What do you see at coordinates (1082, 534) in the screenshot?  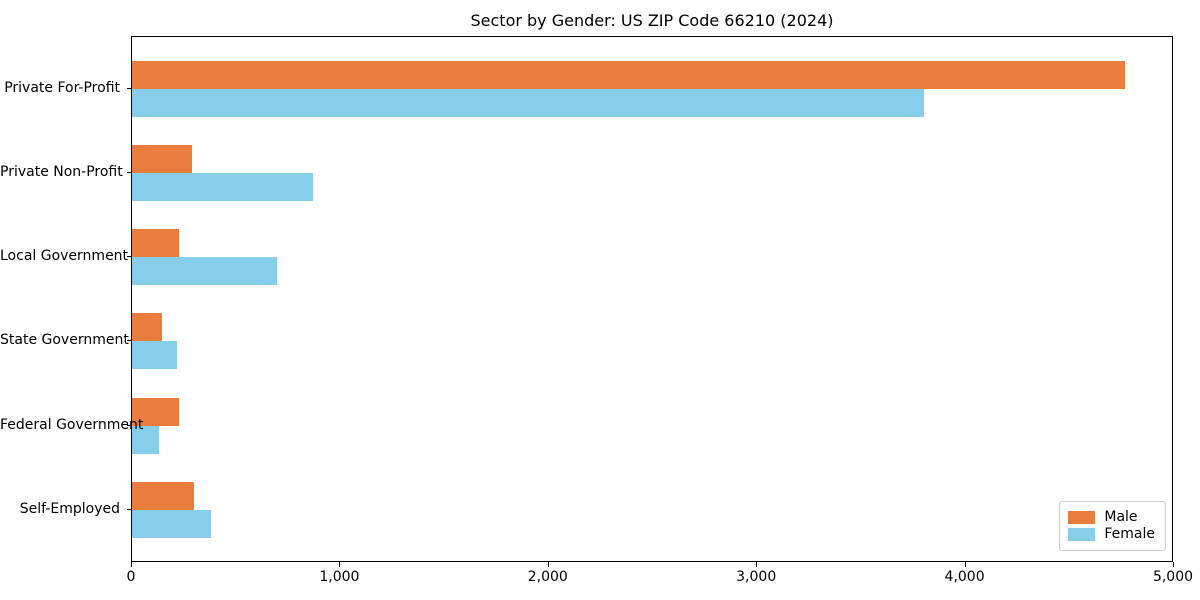 I see `legend-swatch-female` at bounding box center [1082, 534].